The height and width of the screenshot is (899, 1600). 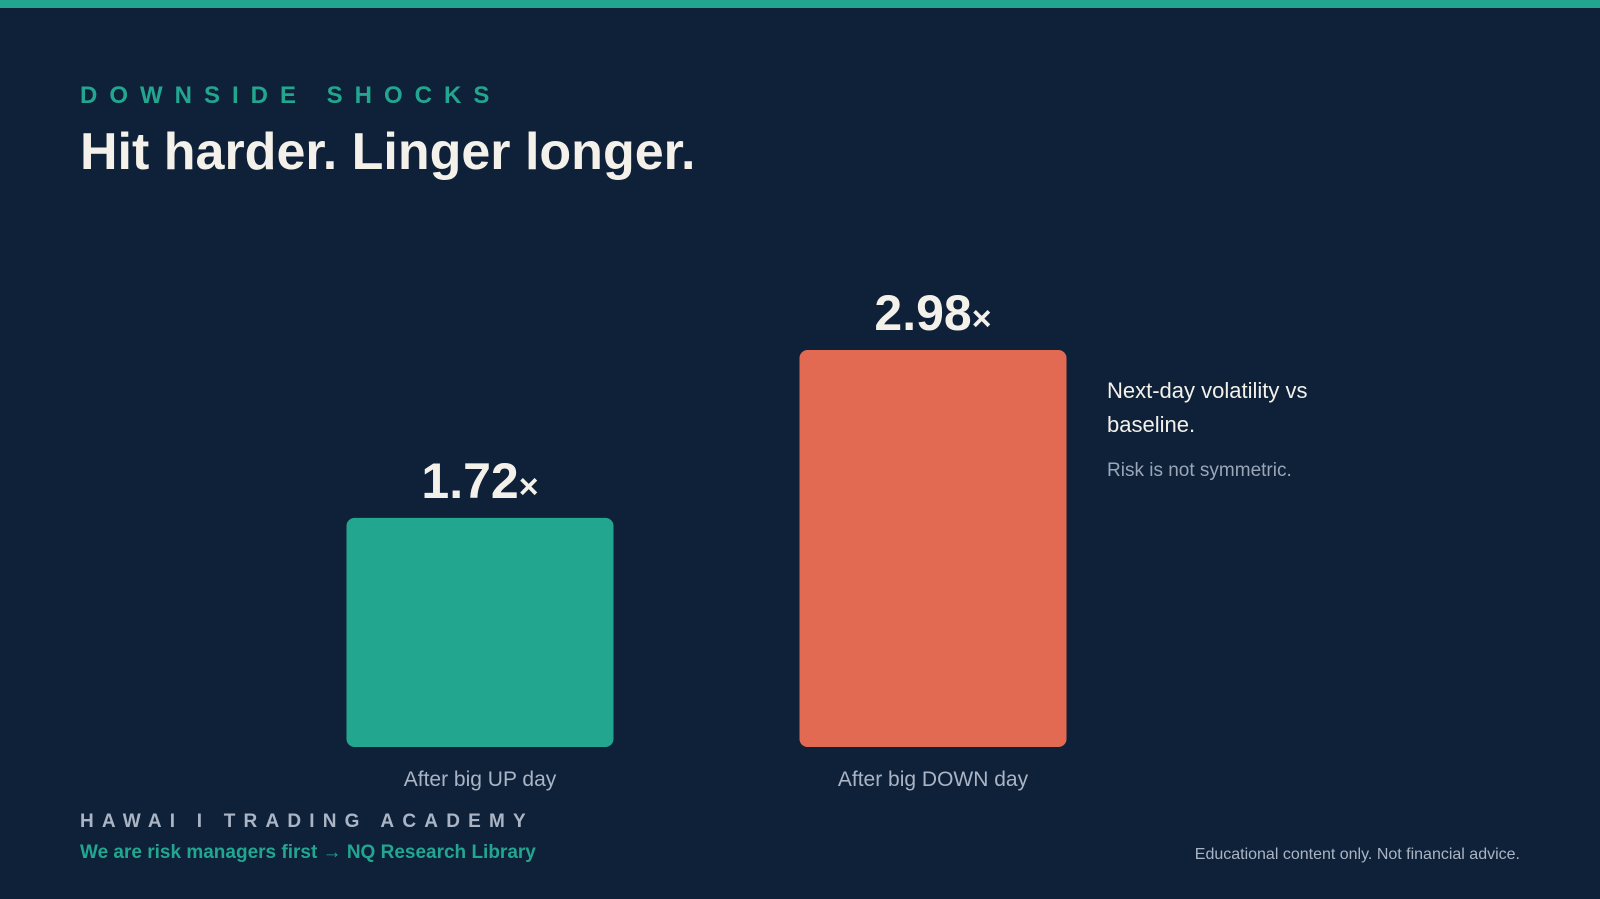 What do you see at coordinates (479, 481) in the screenshot?
I see `bar-value-label: 1.72×` at bounding box center [479, 481].